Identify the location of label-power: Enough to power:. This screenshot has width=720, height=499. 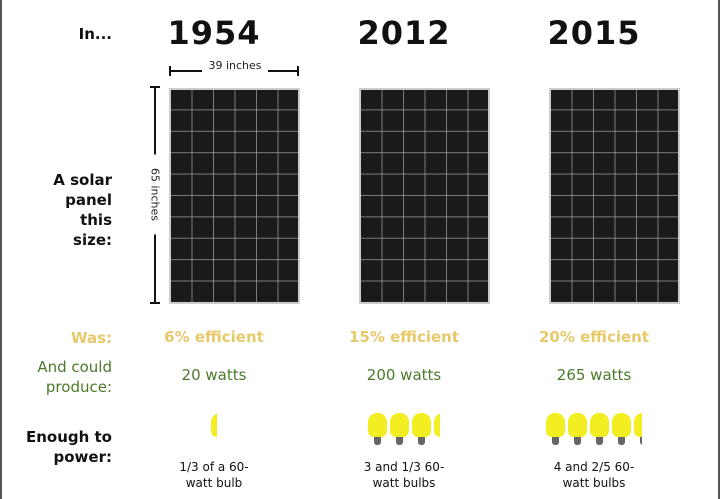
(68, 447).